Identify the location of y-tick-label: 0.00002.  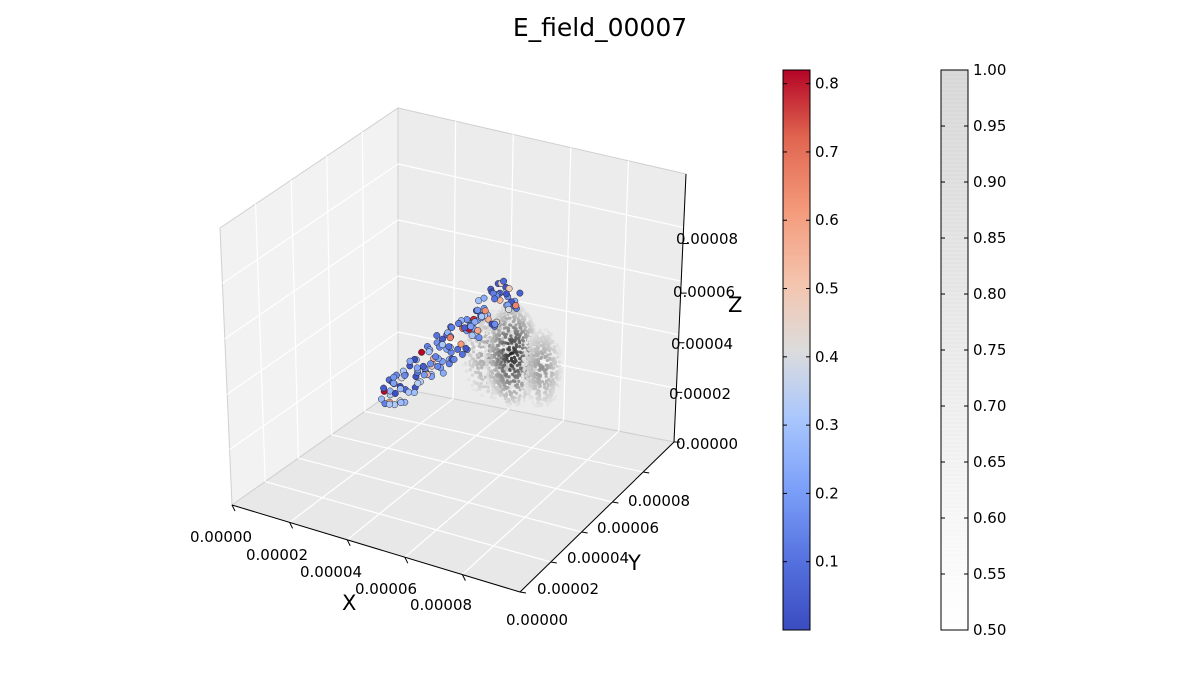
(568, 589).